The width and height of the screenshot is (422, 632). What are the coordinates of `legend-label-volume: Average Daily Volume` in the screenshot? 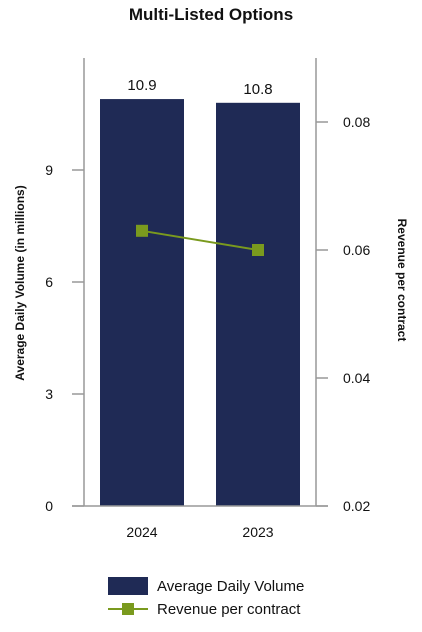 It's located at (230, 586).